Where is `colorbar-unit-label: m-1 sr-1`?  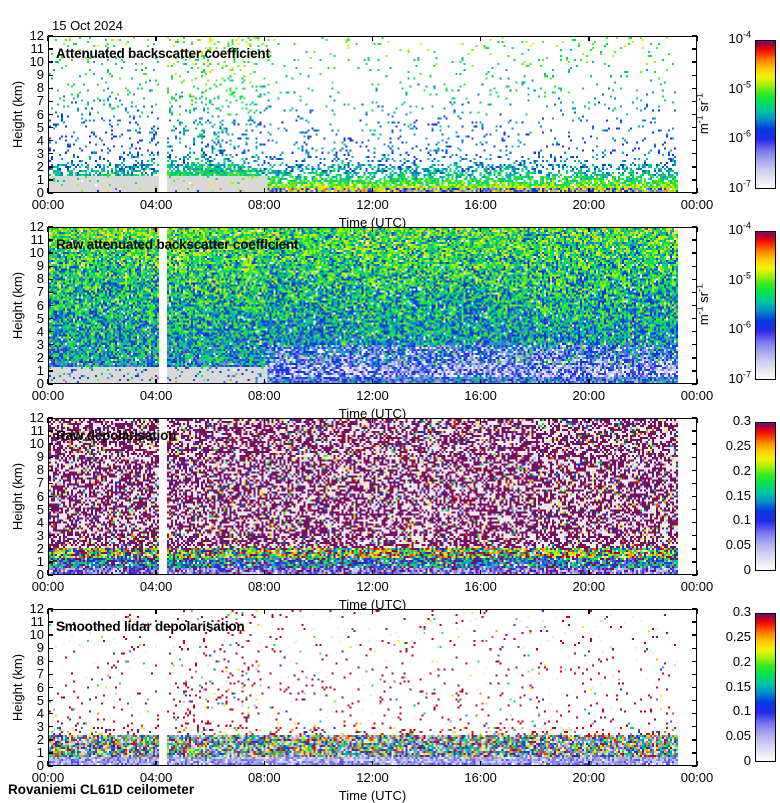 colorbar-unit-label: m-1 sr-1 is located at coordinates (702, 113).